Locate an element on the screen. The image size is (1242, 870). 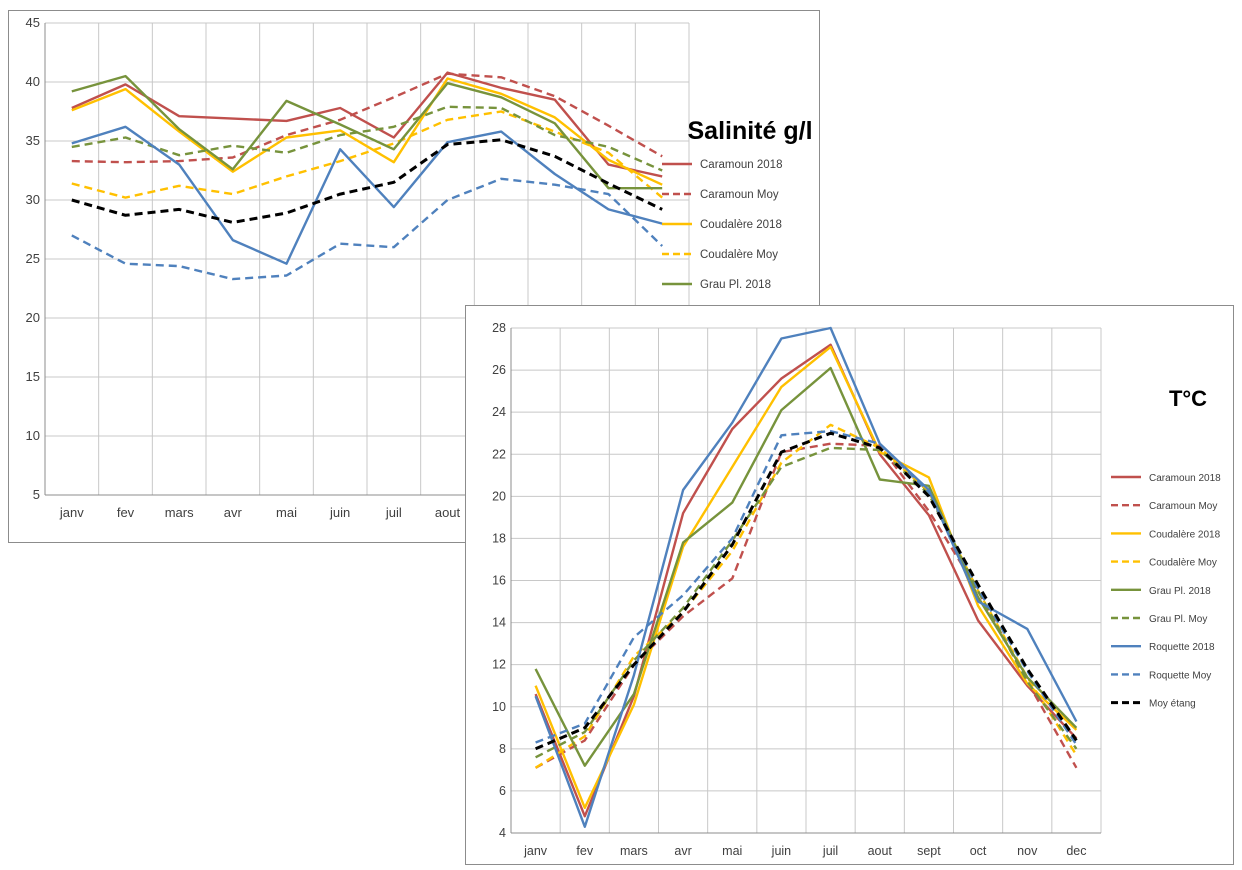
series-line-grau-pl-2018 is located at coordinates (367, 132).